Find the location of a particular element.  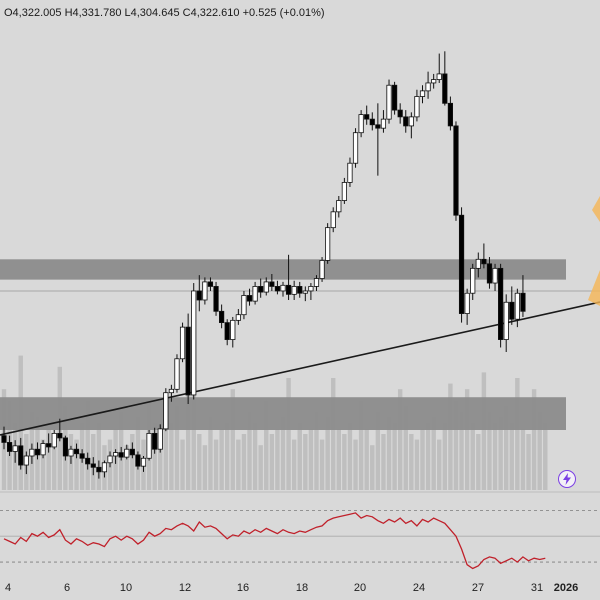

high-value: H4,331.780 is located at coordinates (93, 13).